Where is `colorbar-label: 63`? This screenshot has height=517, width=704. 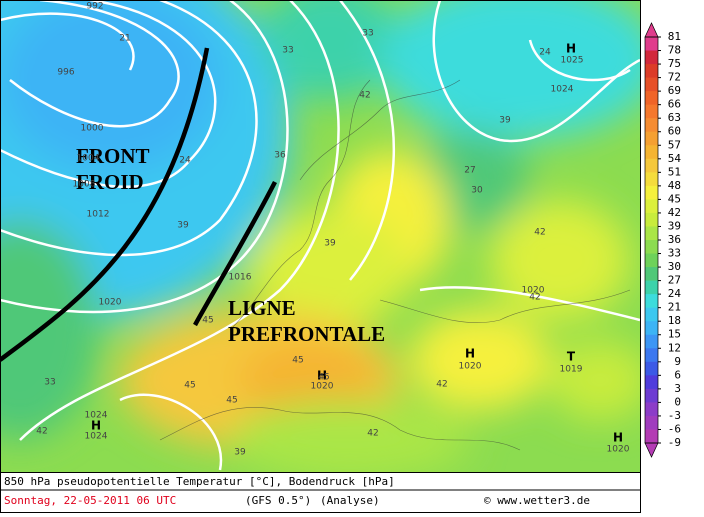
colorbar-label: 63 is located at coordinates (674, 117).